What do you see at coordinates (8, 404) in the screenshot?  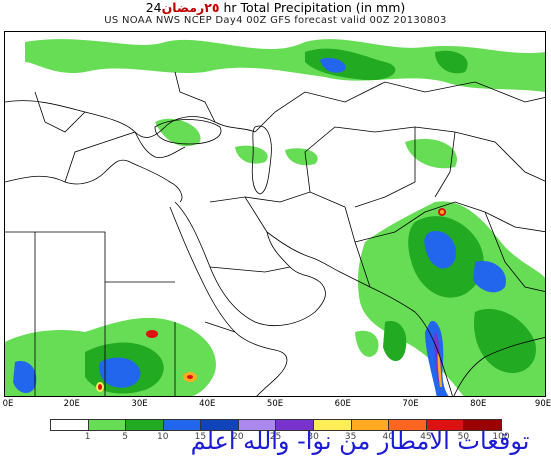 I see `longitude-tick-label: 0E` at bounding box center [8, 404].